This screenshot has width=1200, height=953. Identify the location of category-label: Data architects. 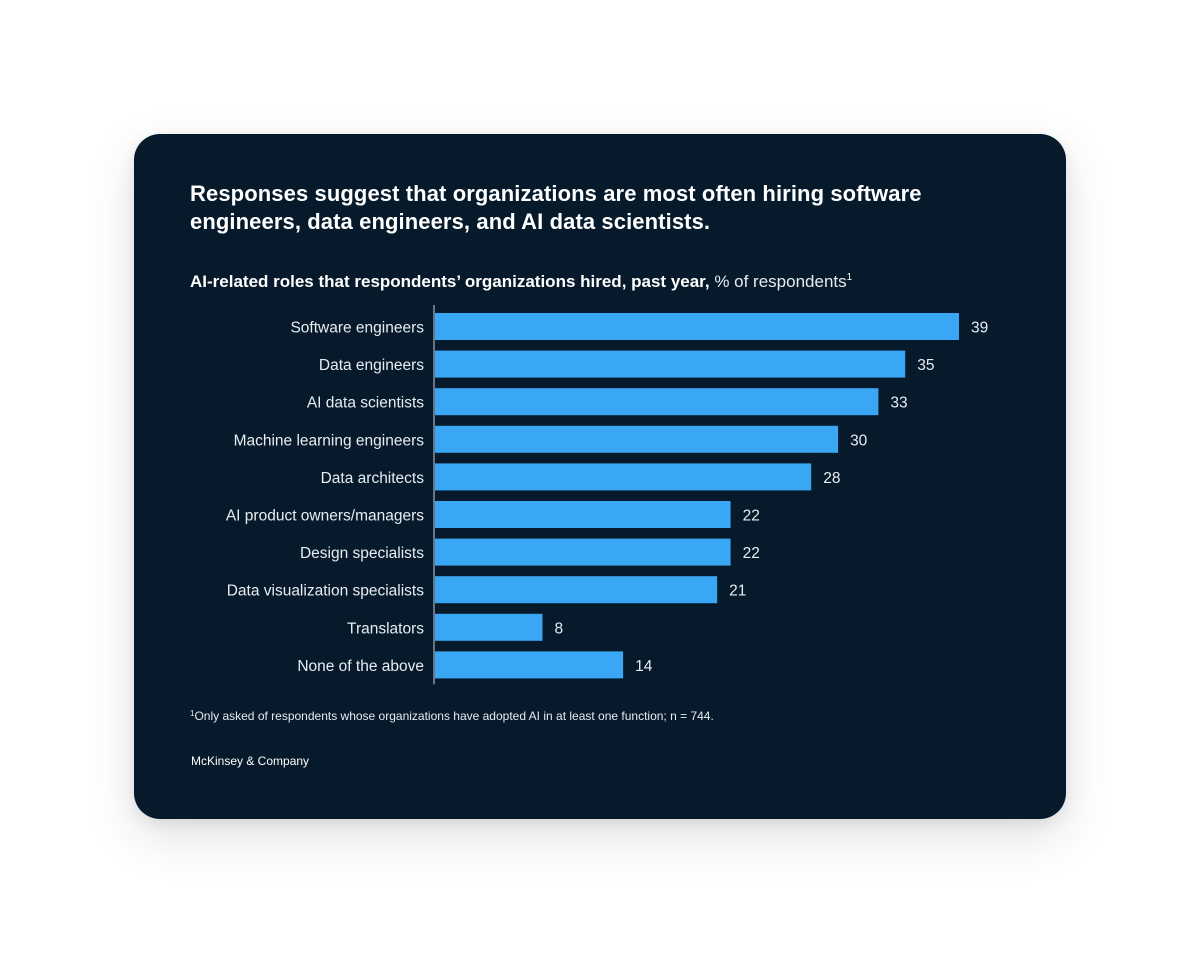
(373, 478).